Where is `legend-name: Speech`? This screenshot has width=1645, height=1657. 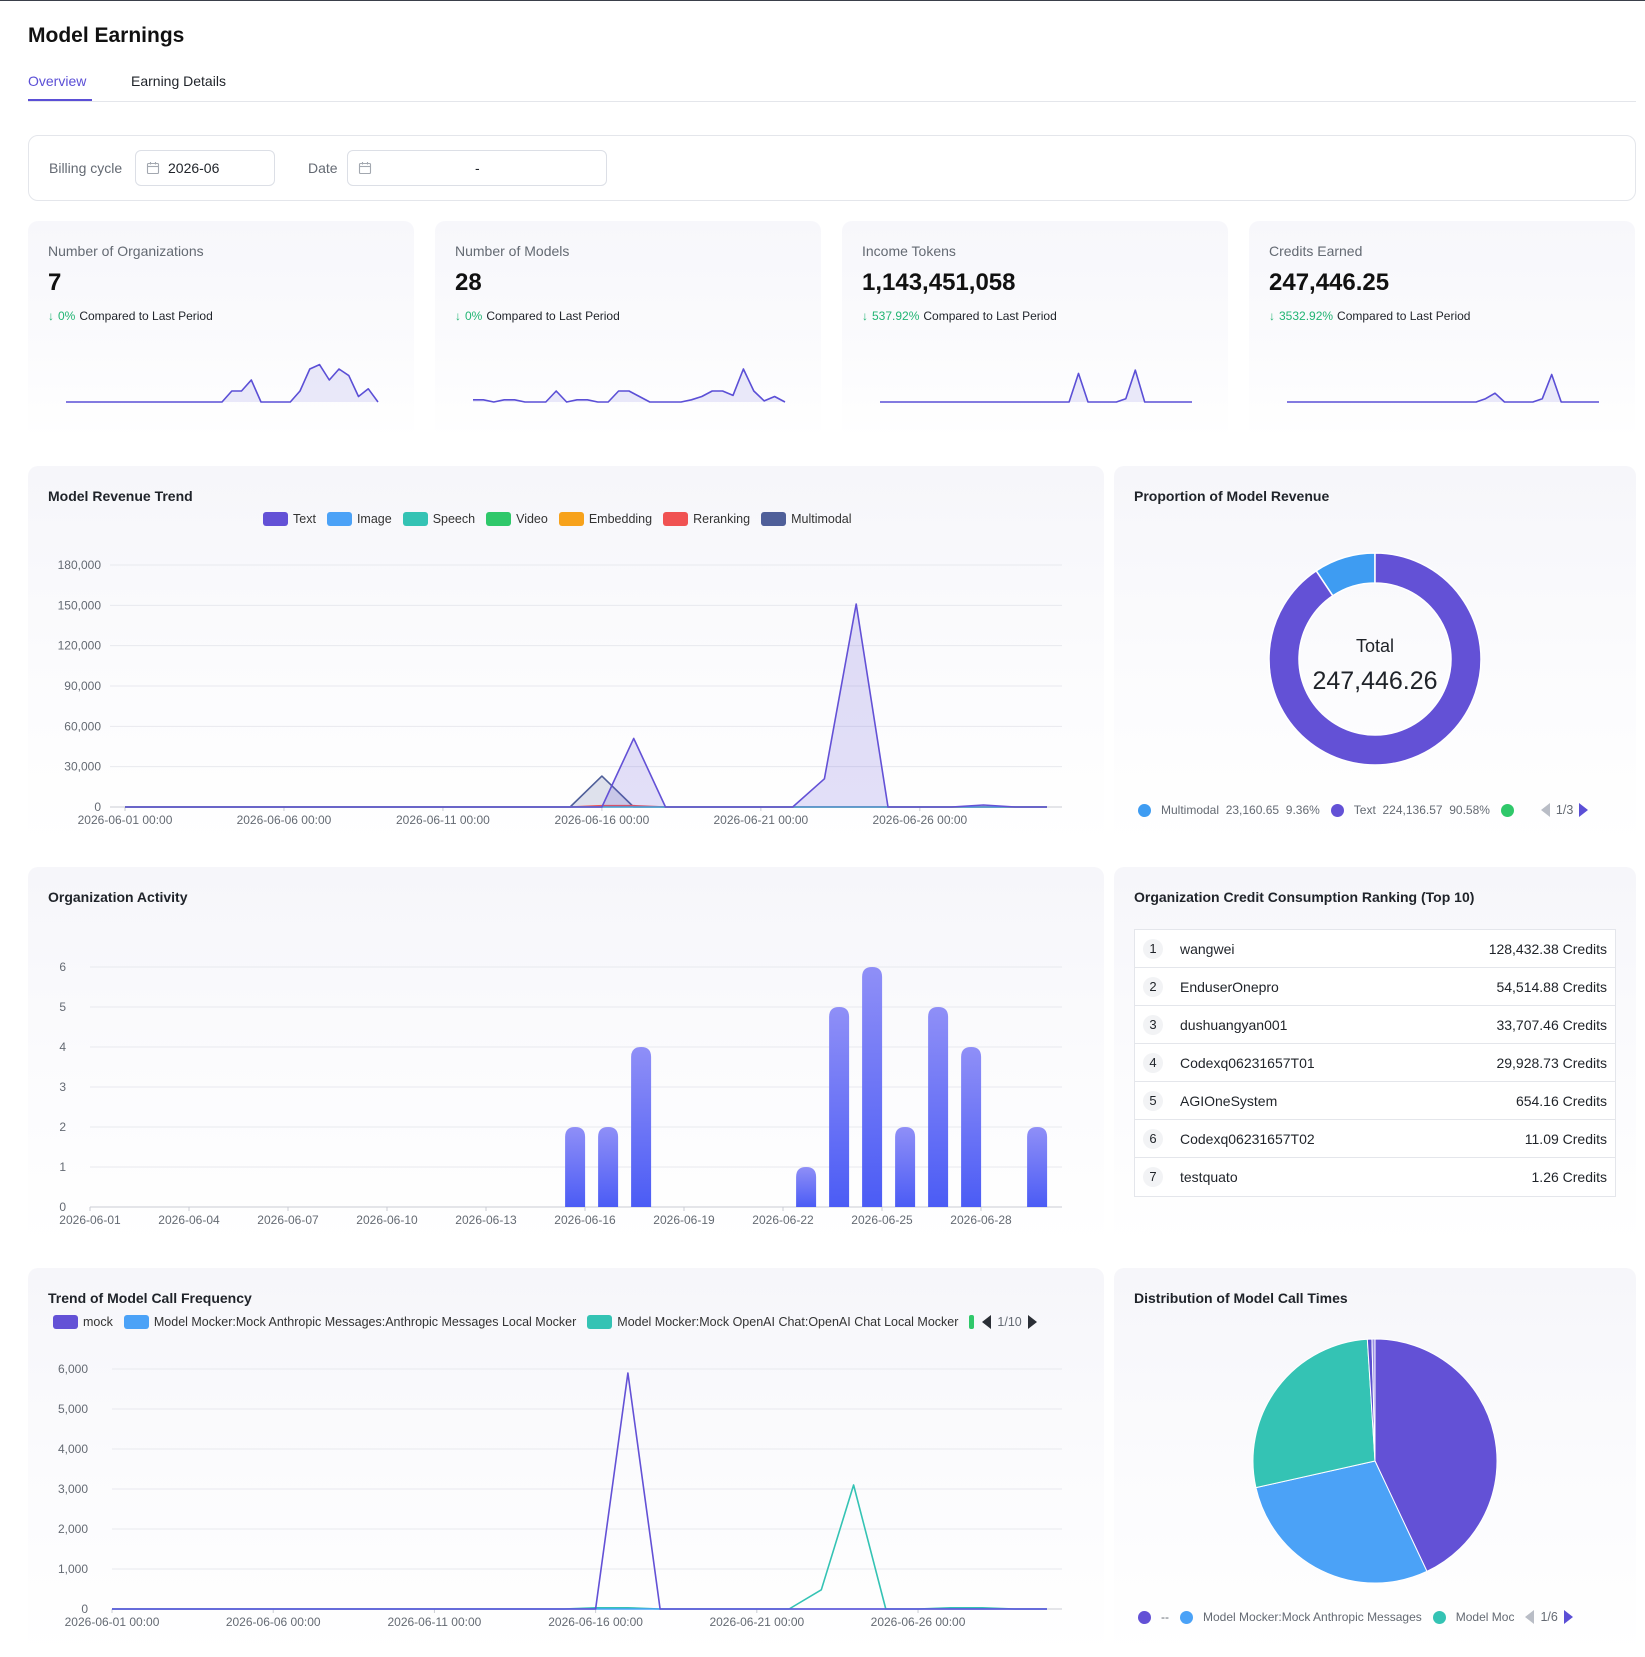 legend-name: Speech is located at coordinates (454, 519).